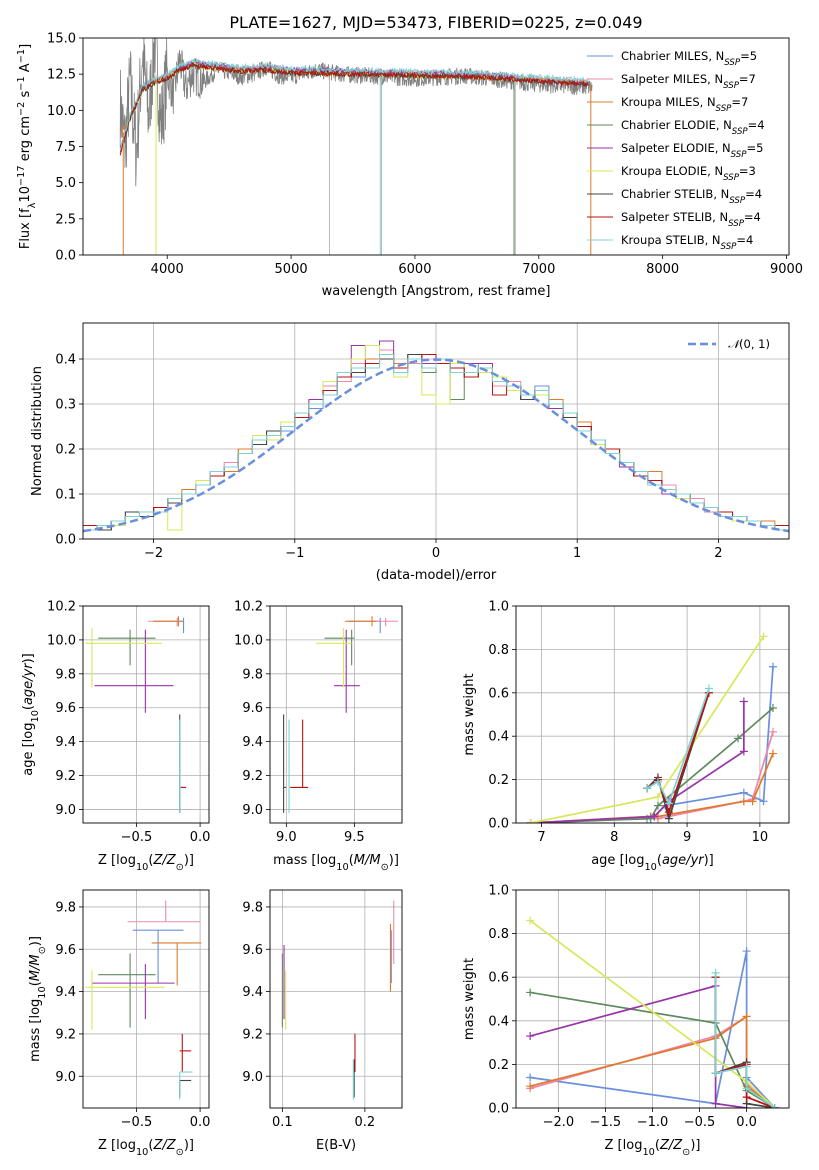 This screenshot has height=1170, width=819. Describe the element at coordinates (65, 405) in the screenshot. I see `y-tick-label: 0.3` at that location.